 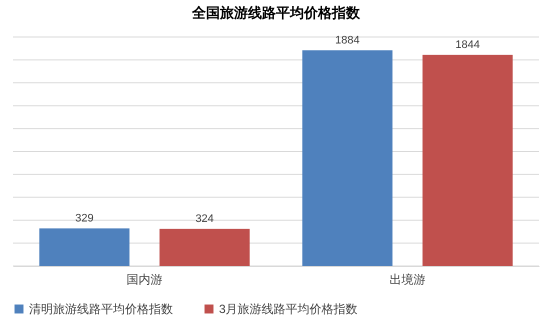 What do you see at coordinates (276, 12) in the screenshot?
I see `chart-title: 全国旅游线路平均价格指数` at bounding box center [276, 12].